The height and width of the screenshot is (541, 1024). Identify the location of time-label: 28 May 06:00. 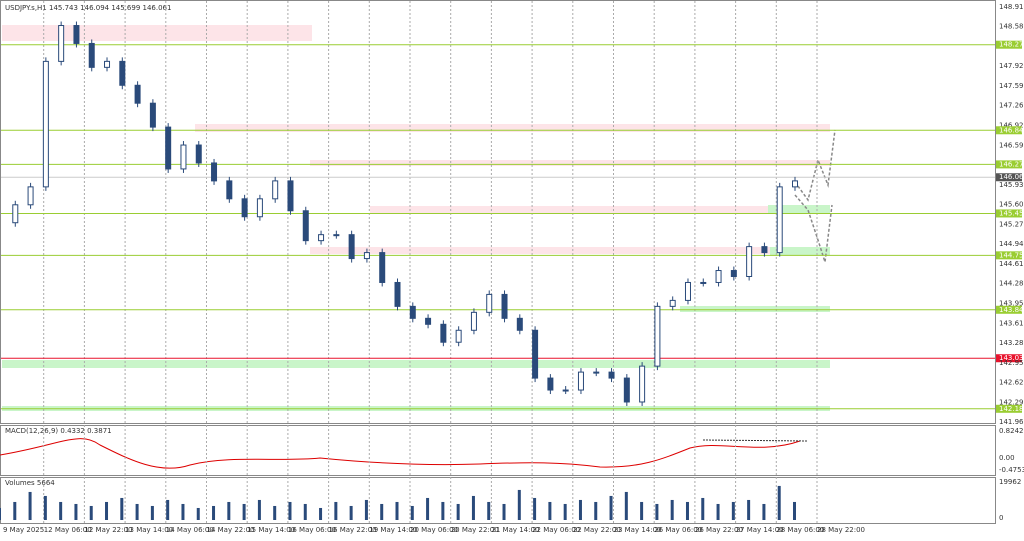
(800, 530).